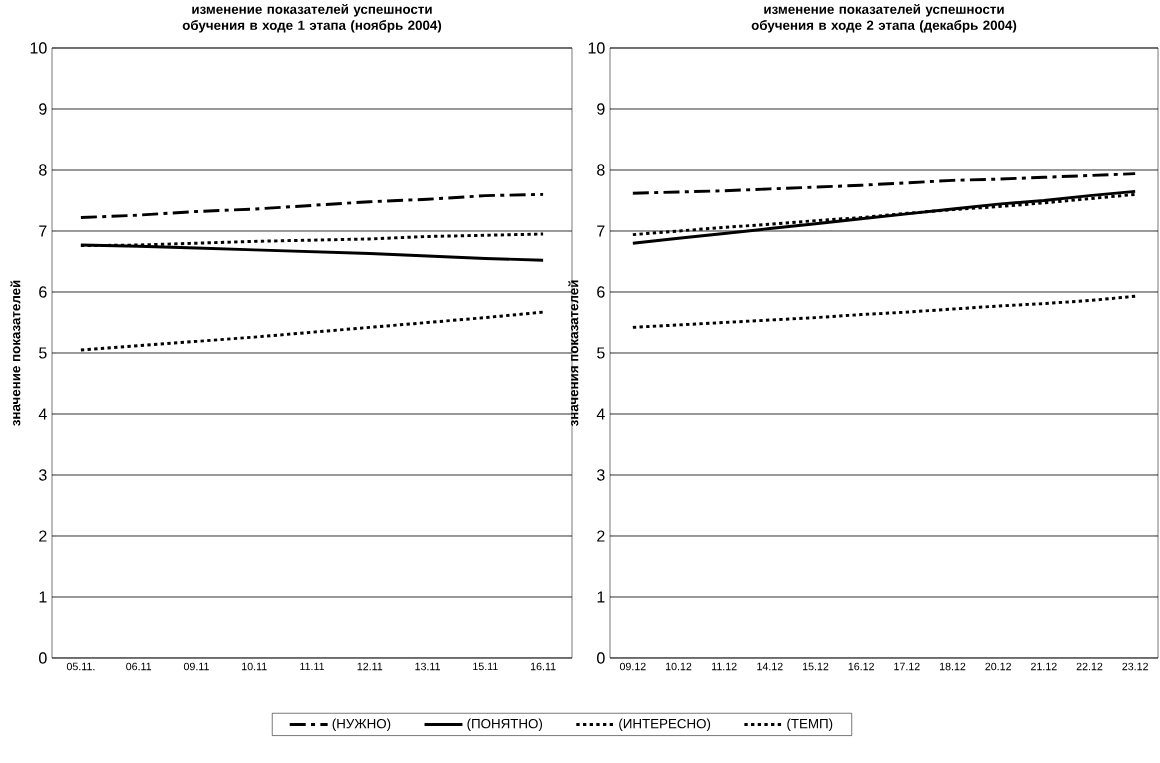 This screenshot has height=763, width=1160. I want to click on y-axis-title: значение показателей, so click(15, 353).